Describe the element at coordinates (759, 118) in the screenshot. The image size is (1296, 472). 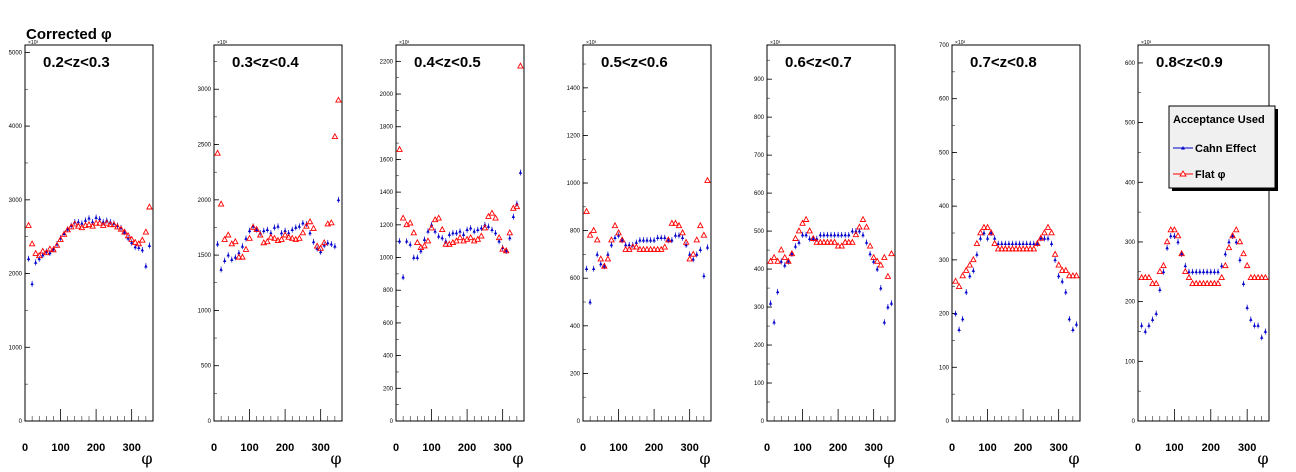
I see `y-tick-label: 800` at that location.